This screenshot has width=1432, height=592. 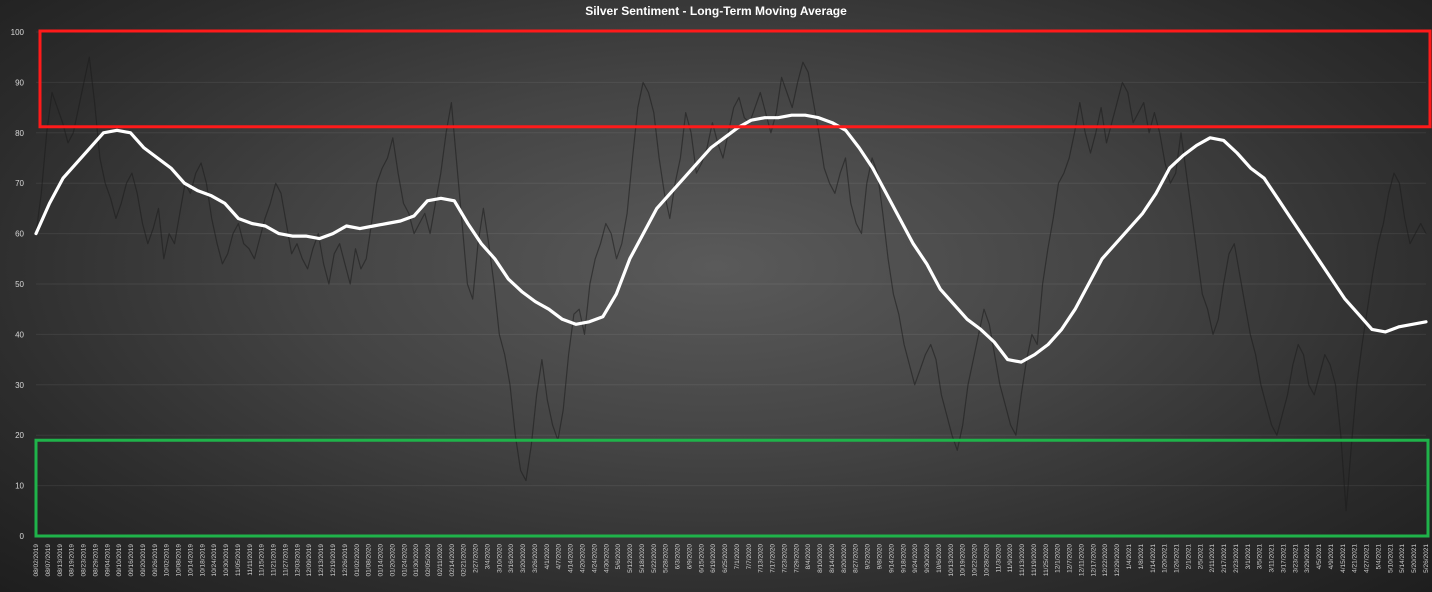 What do you see at coordinates (285, 560) in the screenshot?
I see `x-tick-label: 11/27/2019` at bounding box center [285, 560].